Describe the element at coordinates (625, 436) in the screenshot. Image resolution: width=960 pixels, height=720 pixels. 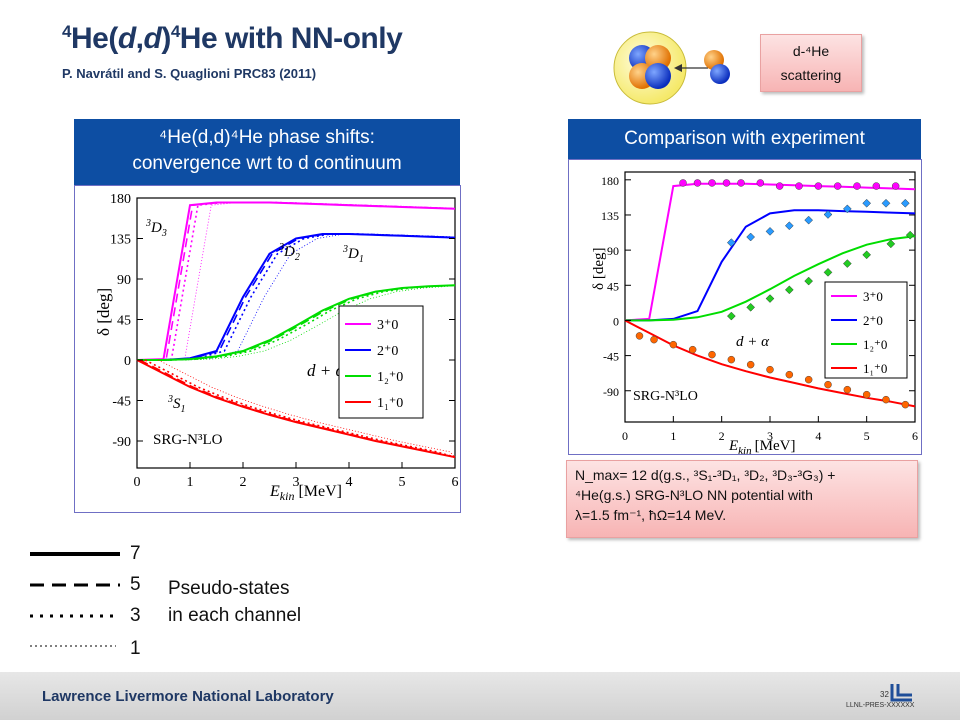
I see `right-xtick-label: 0` at that location.